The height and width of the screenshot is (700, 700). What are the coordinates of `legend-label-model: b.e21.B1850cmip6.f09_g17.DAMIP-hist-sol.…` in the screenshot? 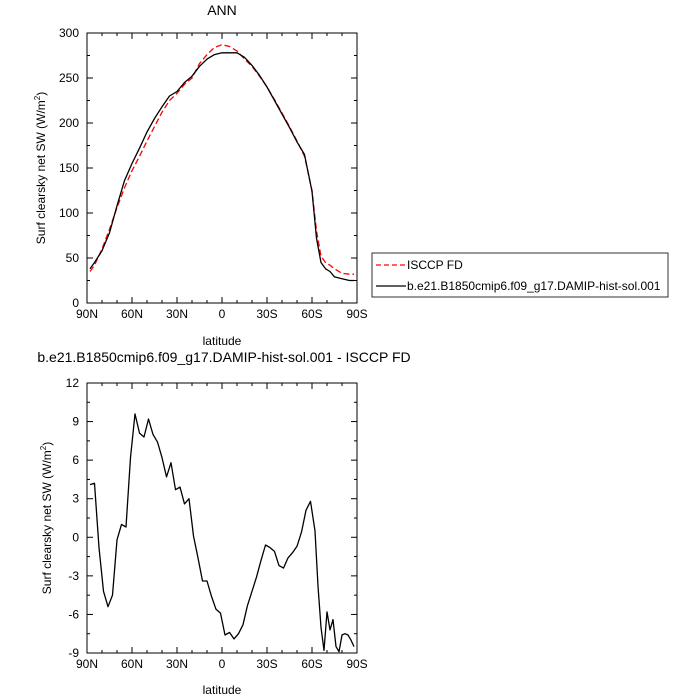 It's located at (534, 286).